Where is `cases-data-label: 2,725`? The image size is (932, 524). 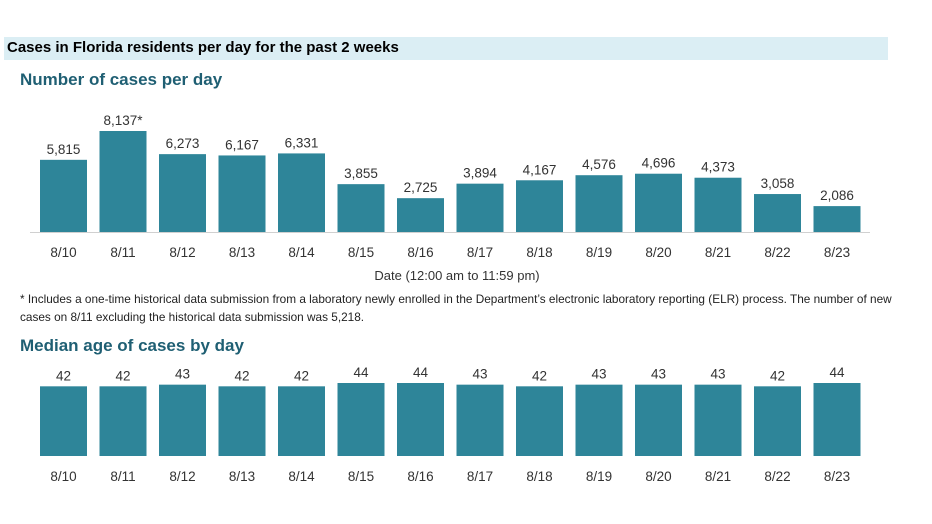
cases-data-label: 2,725 is located at coordinates (421, 187).